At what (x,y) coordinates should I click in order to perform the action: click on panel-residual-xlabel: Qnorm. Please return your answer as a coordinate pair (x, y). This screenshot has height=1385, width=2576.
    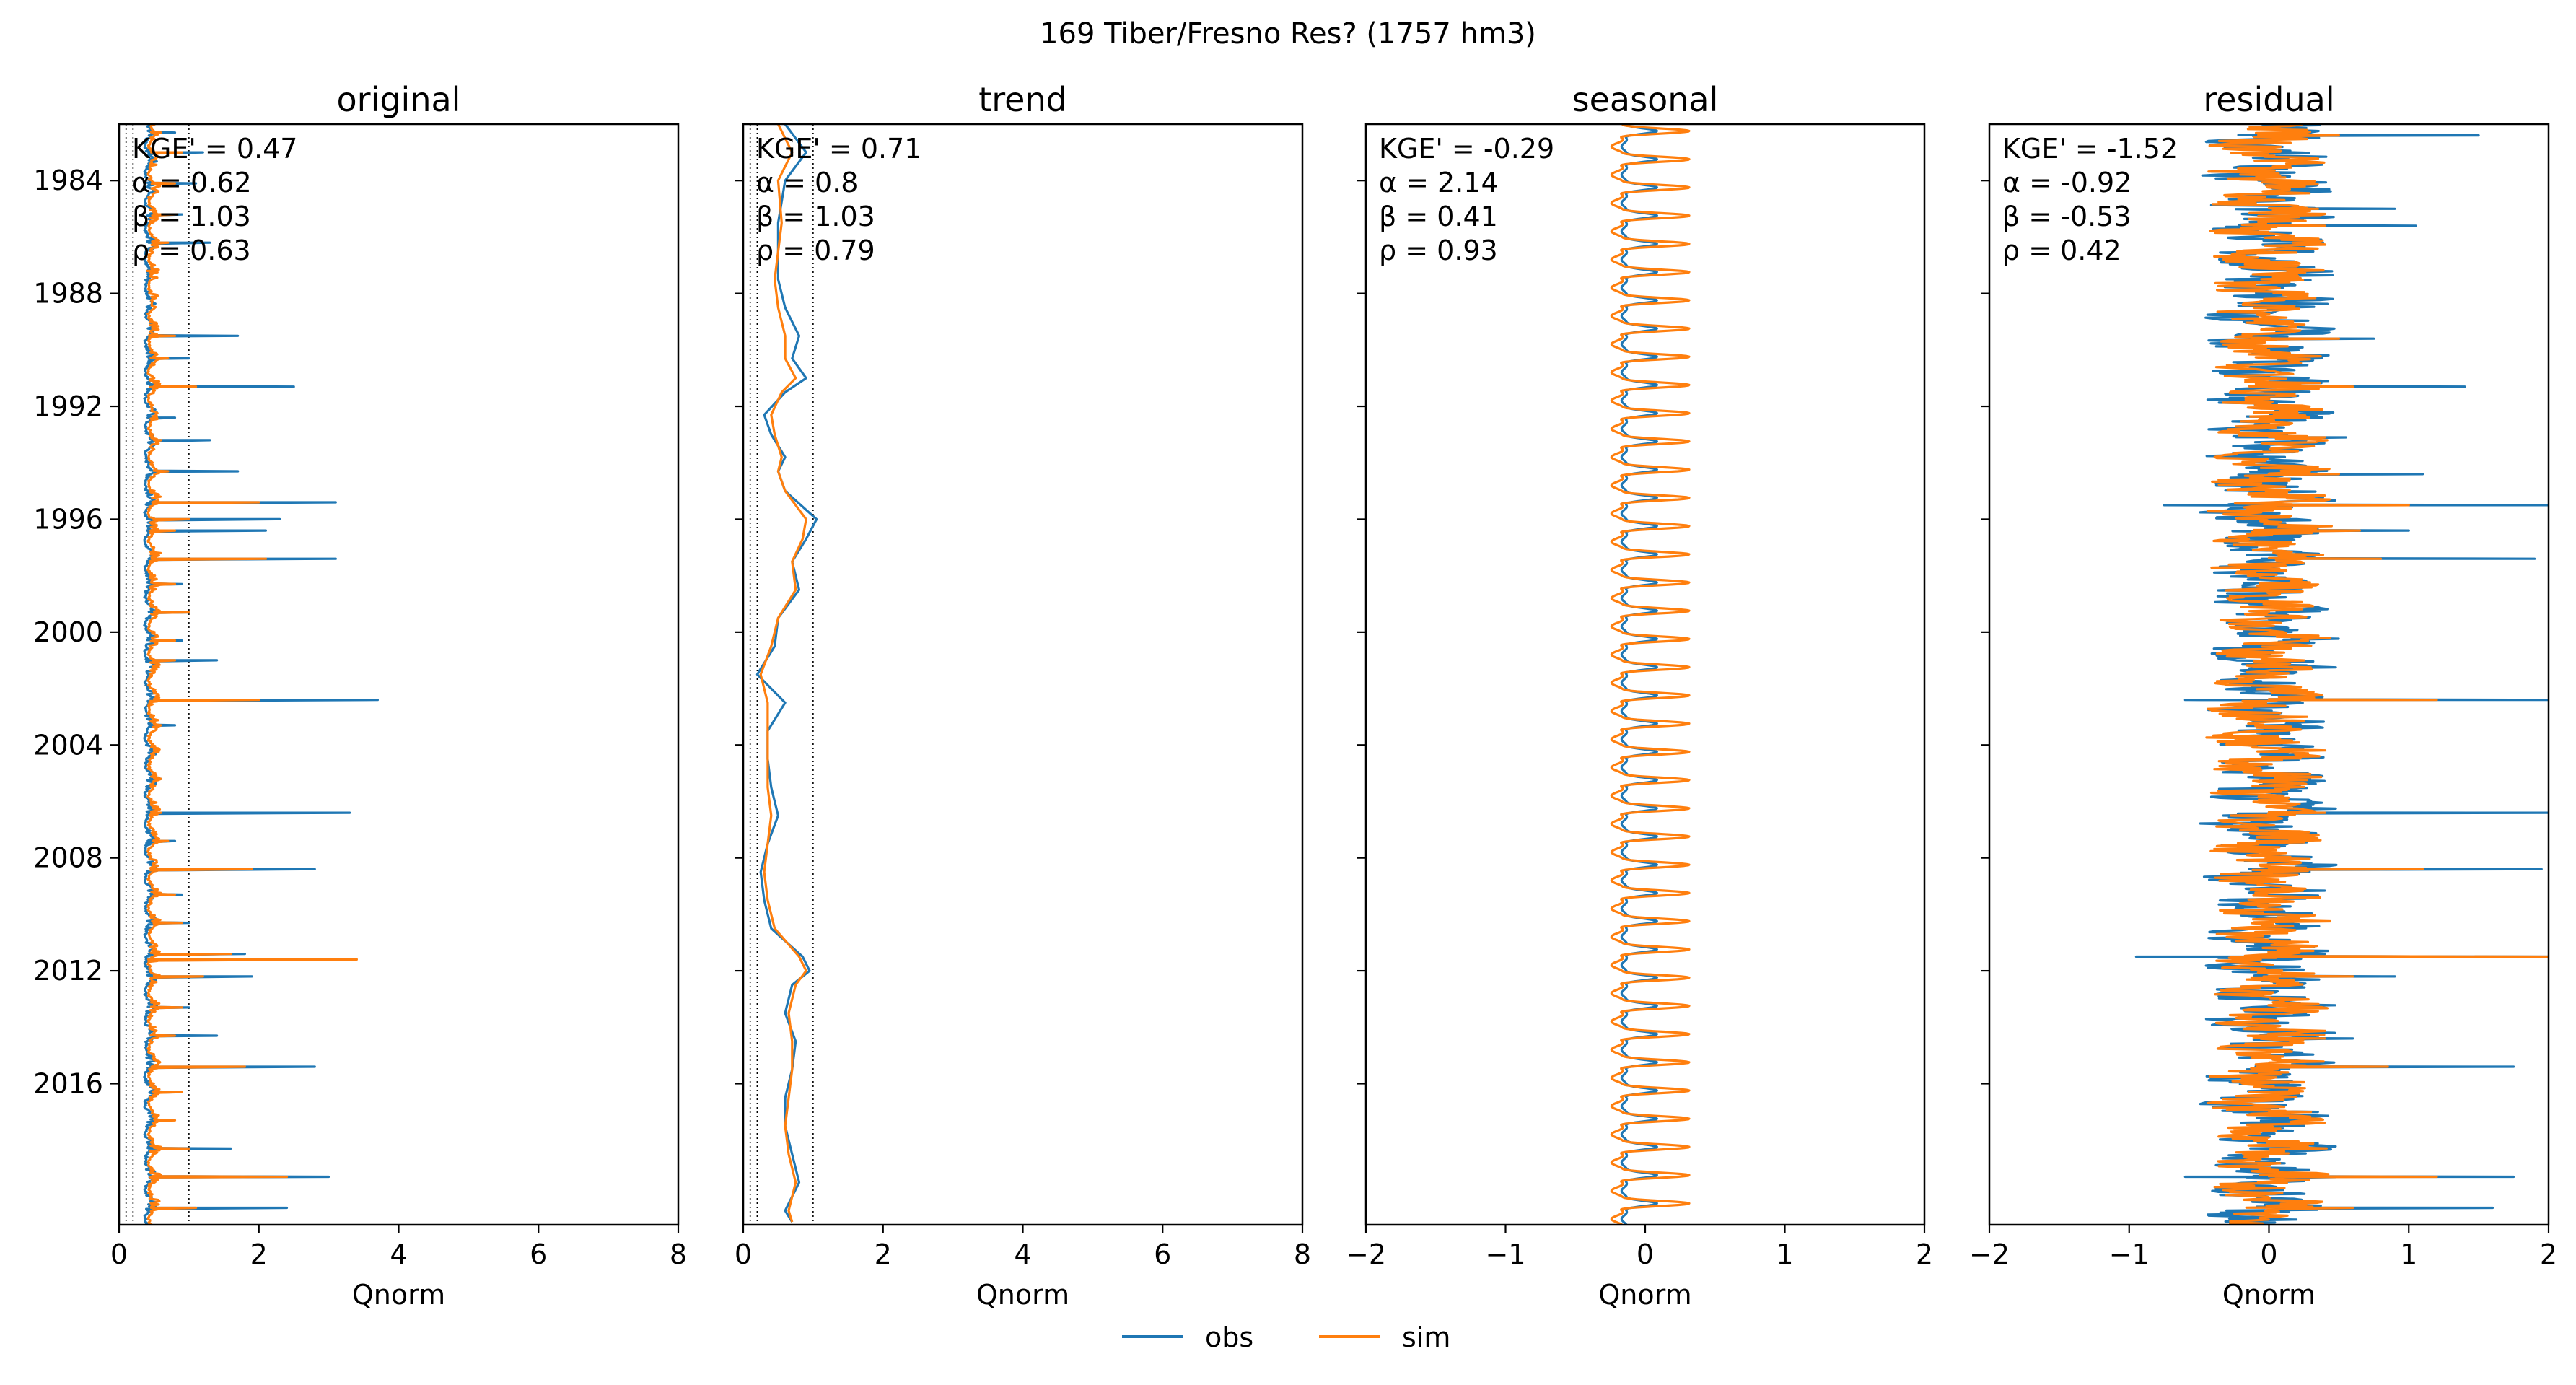
    Looking at the image, I should click on (2269, 1295).